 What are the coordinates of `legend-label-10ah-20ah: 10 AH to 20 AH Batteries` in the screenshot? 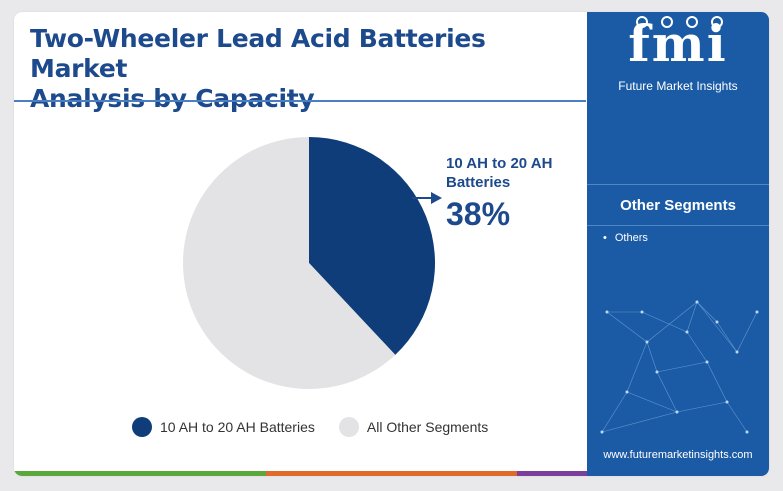 It's located at (237, 427).